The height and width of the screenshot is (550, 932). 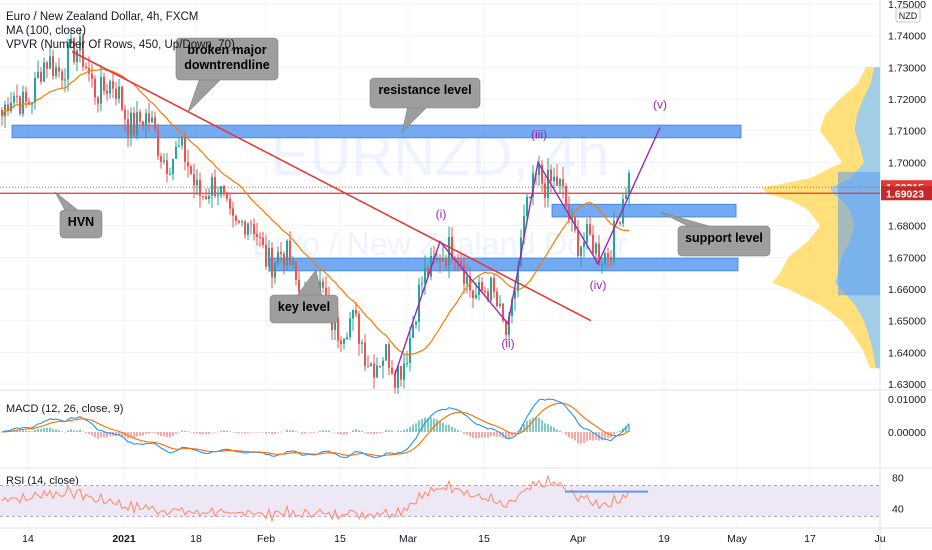 What do you see at coordinates (304, 296) in the screenshot?
I see `callout-key-level: key level` at bounding box center [304, 296].